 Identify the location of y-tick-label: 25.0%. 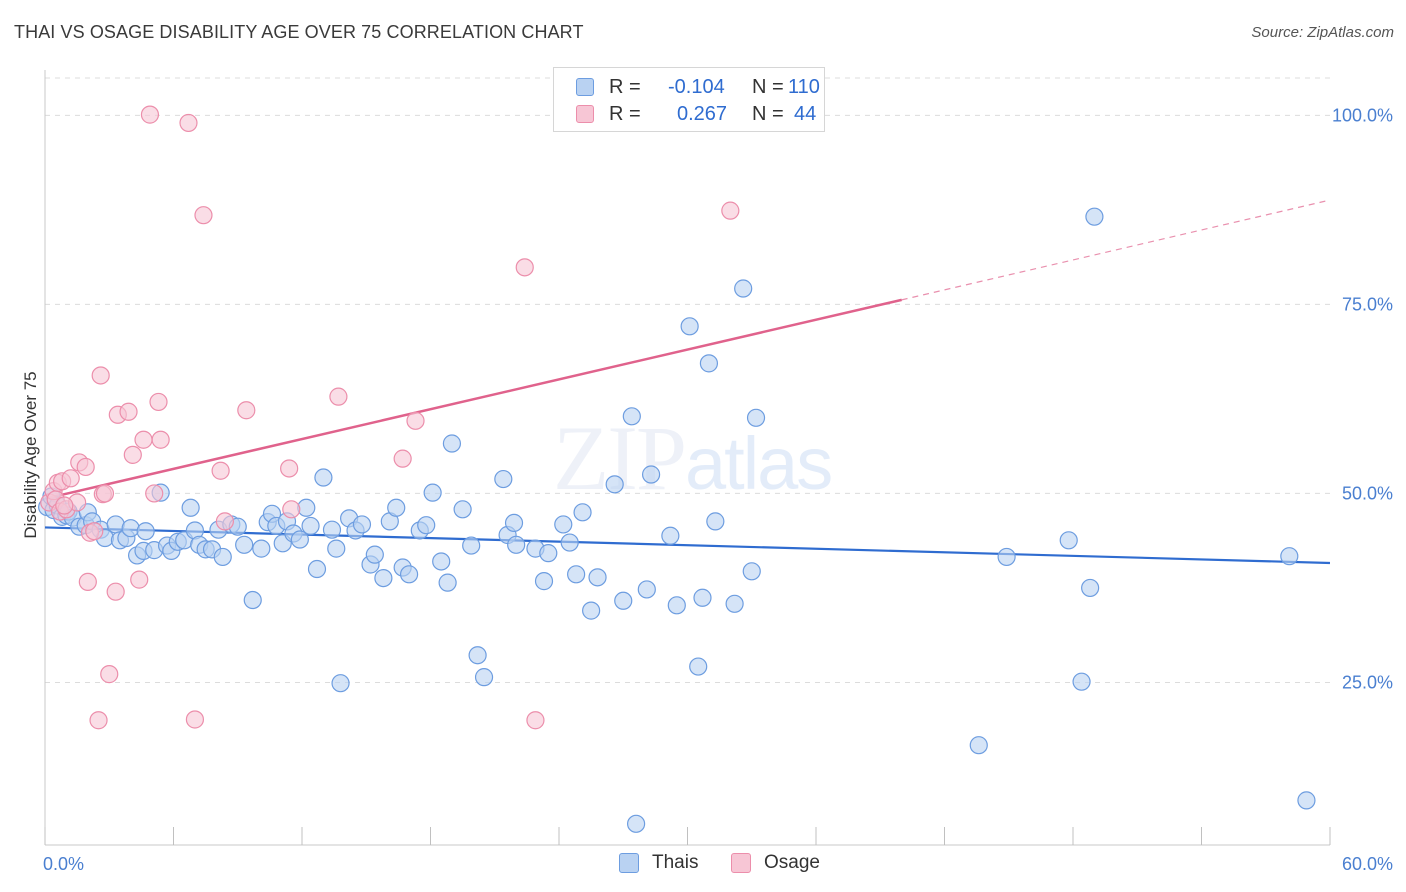
(1367, 682).